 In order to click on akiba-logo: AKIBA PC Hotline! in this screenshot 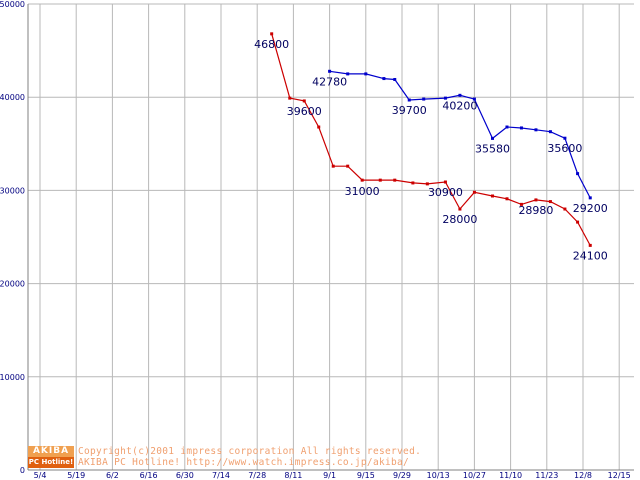, I will do `click(51, 457)`.